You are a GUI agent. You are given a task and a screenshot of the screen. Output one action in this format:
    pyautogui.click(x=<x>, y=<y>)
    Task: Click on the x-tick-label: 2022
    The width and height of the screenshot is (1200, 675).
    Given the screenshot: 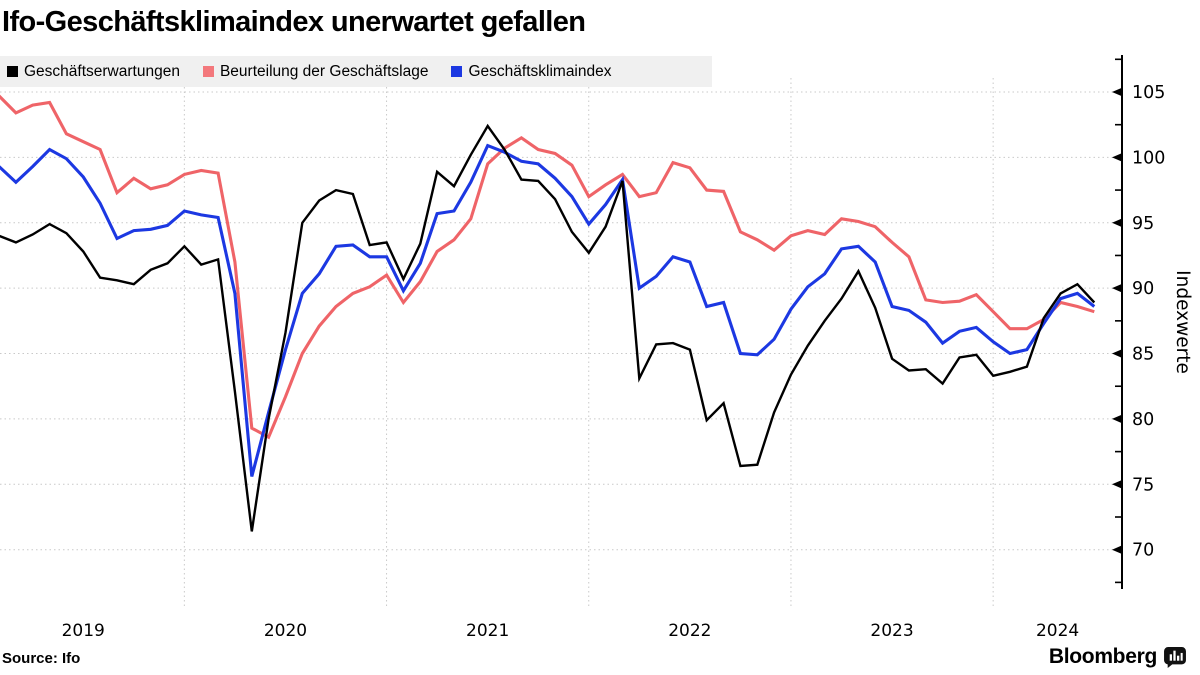 What is the action you would take?
    pyautogui.click(x=689, y=631)
    